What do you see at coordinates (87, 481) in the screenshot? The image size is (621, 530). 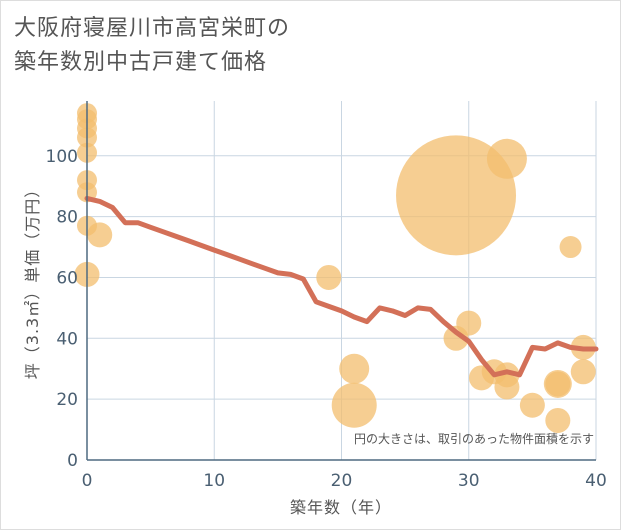 I see `x-tick-label: 0` at bounding box center [87, 481].